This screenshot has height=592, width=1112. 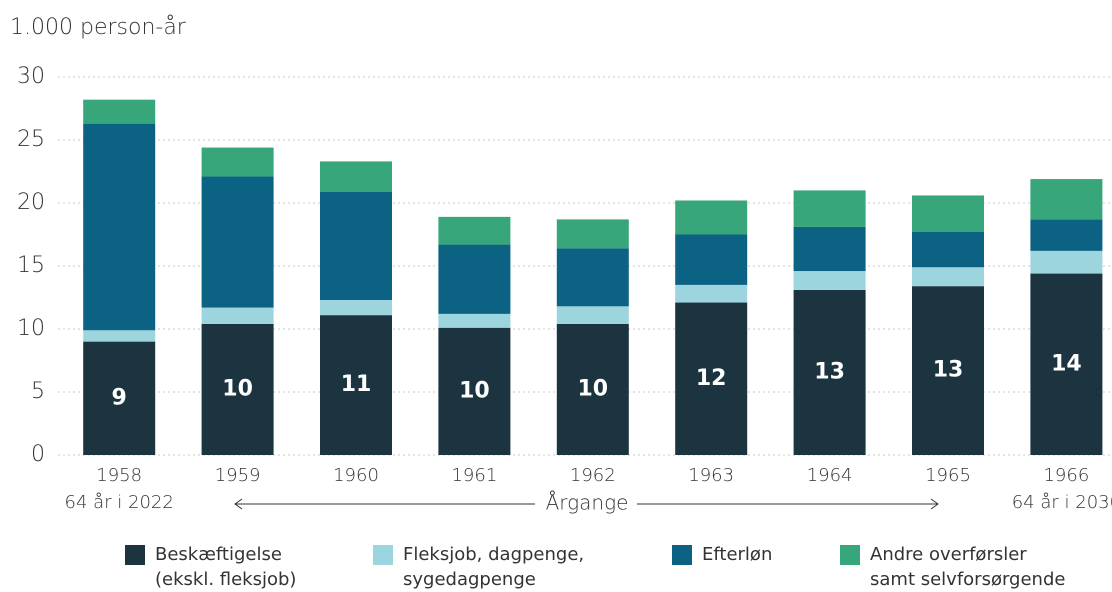 What do you see at coordinates (119, 475) in the screenshot?
I see `x-tick-label: 1958` at bounding box center [119, 475].